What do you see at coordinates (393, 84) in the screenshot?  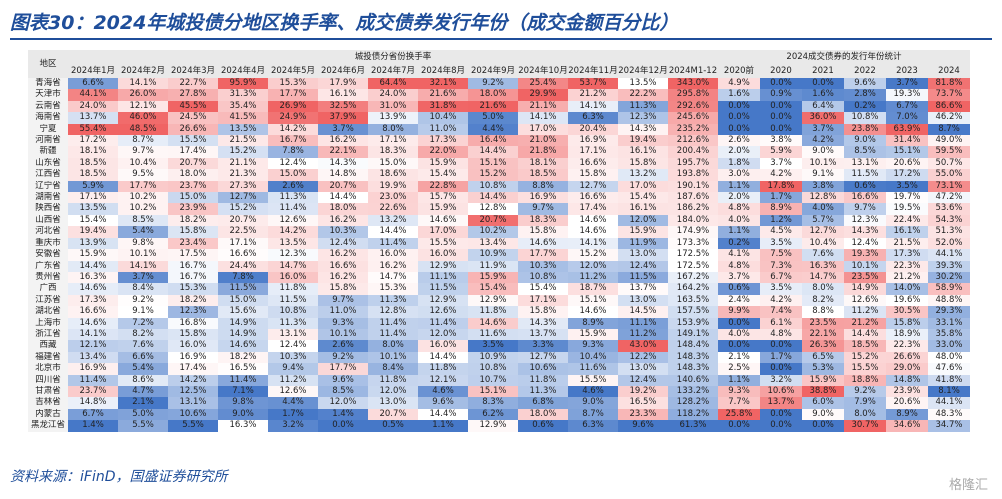 I see `value-cell: 64.4%` at bounding box center [393, 84].